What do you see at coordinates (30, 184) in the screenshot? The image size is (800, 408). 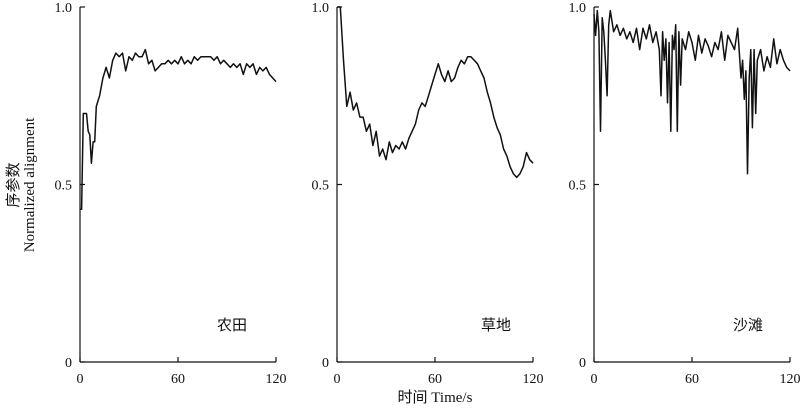 I see `y-axis-title-en: Normalized alignment` at bounding box center [30, 184].